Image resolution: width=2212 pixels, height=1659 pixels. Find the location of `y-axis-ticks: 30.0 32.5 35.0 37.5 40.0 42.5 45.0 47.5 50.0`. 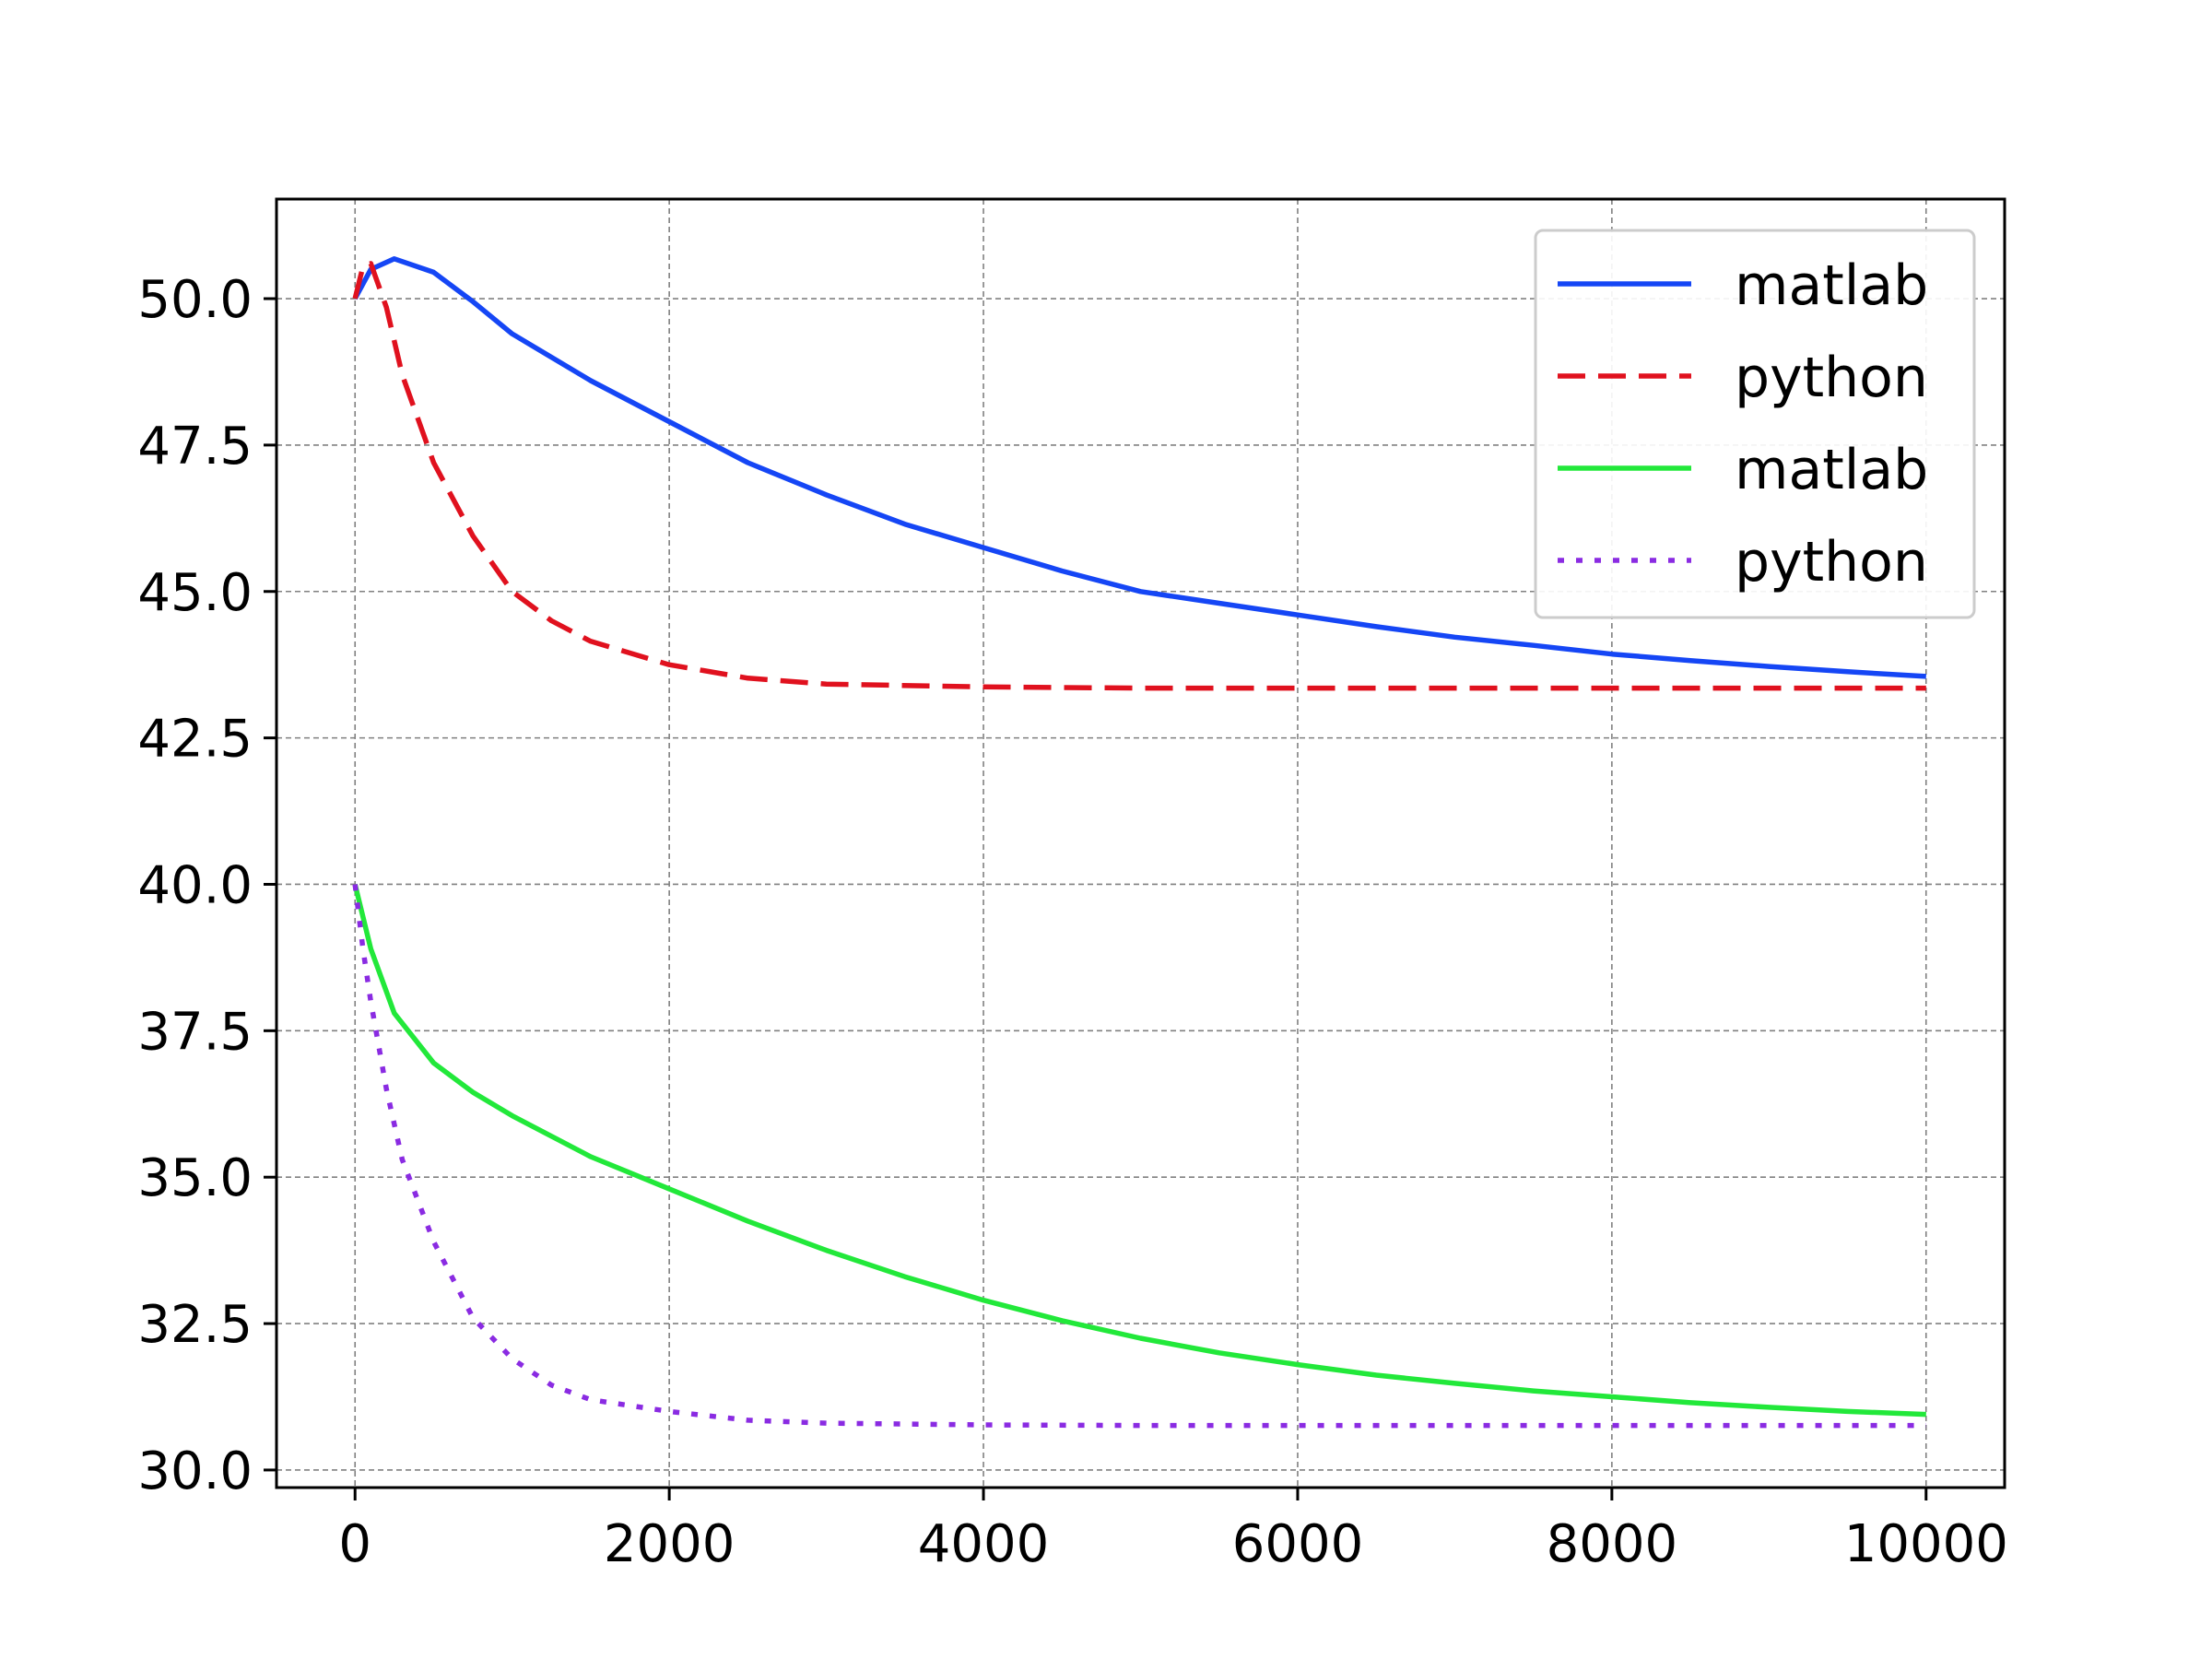

y-axis-ticks: 30.0 32.5 35.0 37.5 40.0 42.5 45.0 47.5 50.0 is located at coordinates (206, 885).